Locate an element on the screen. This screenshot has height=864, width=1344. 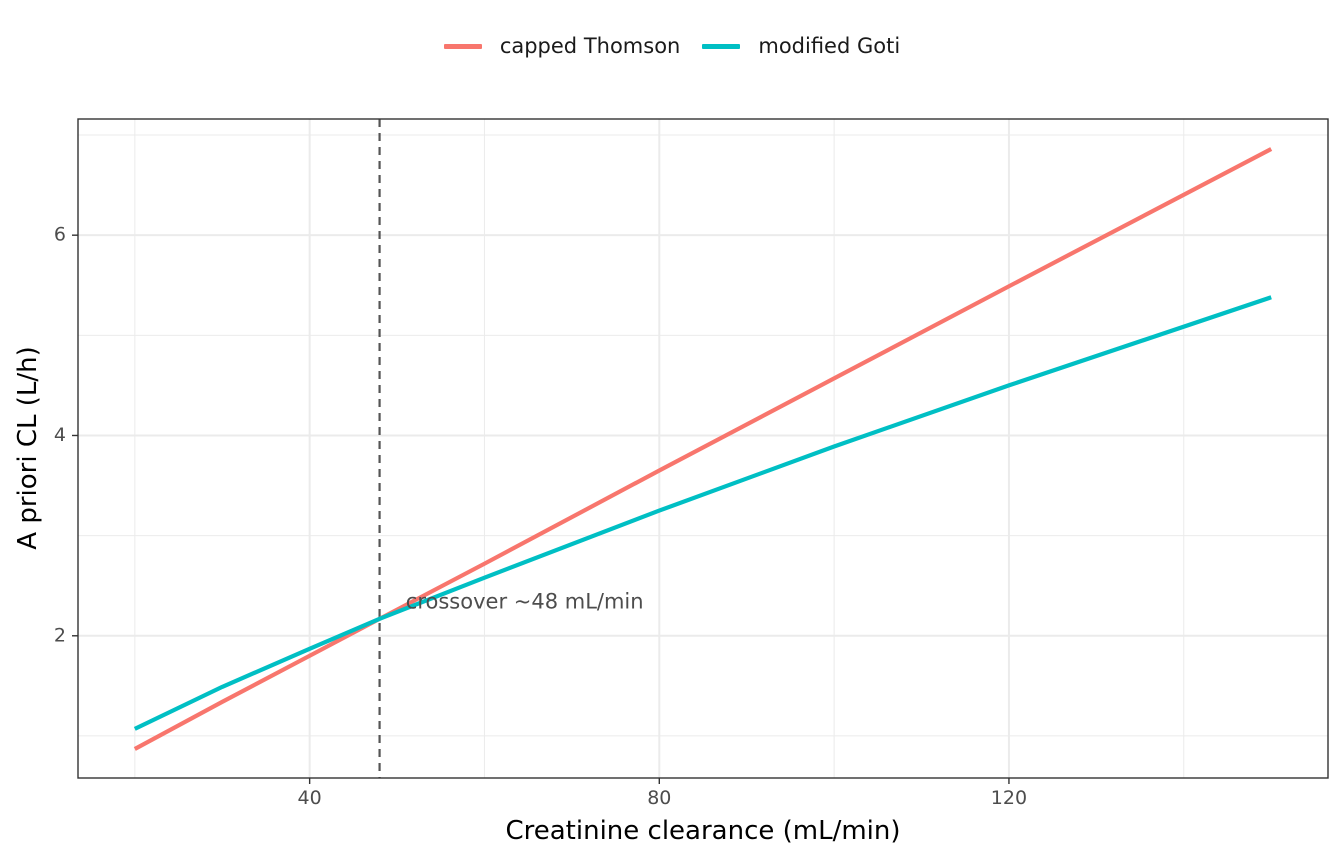
legend-key-capped-thomson is located at coordinates (462, 46).